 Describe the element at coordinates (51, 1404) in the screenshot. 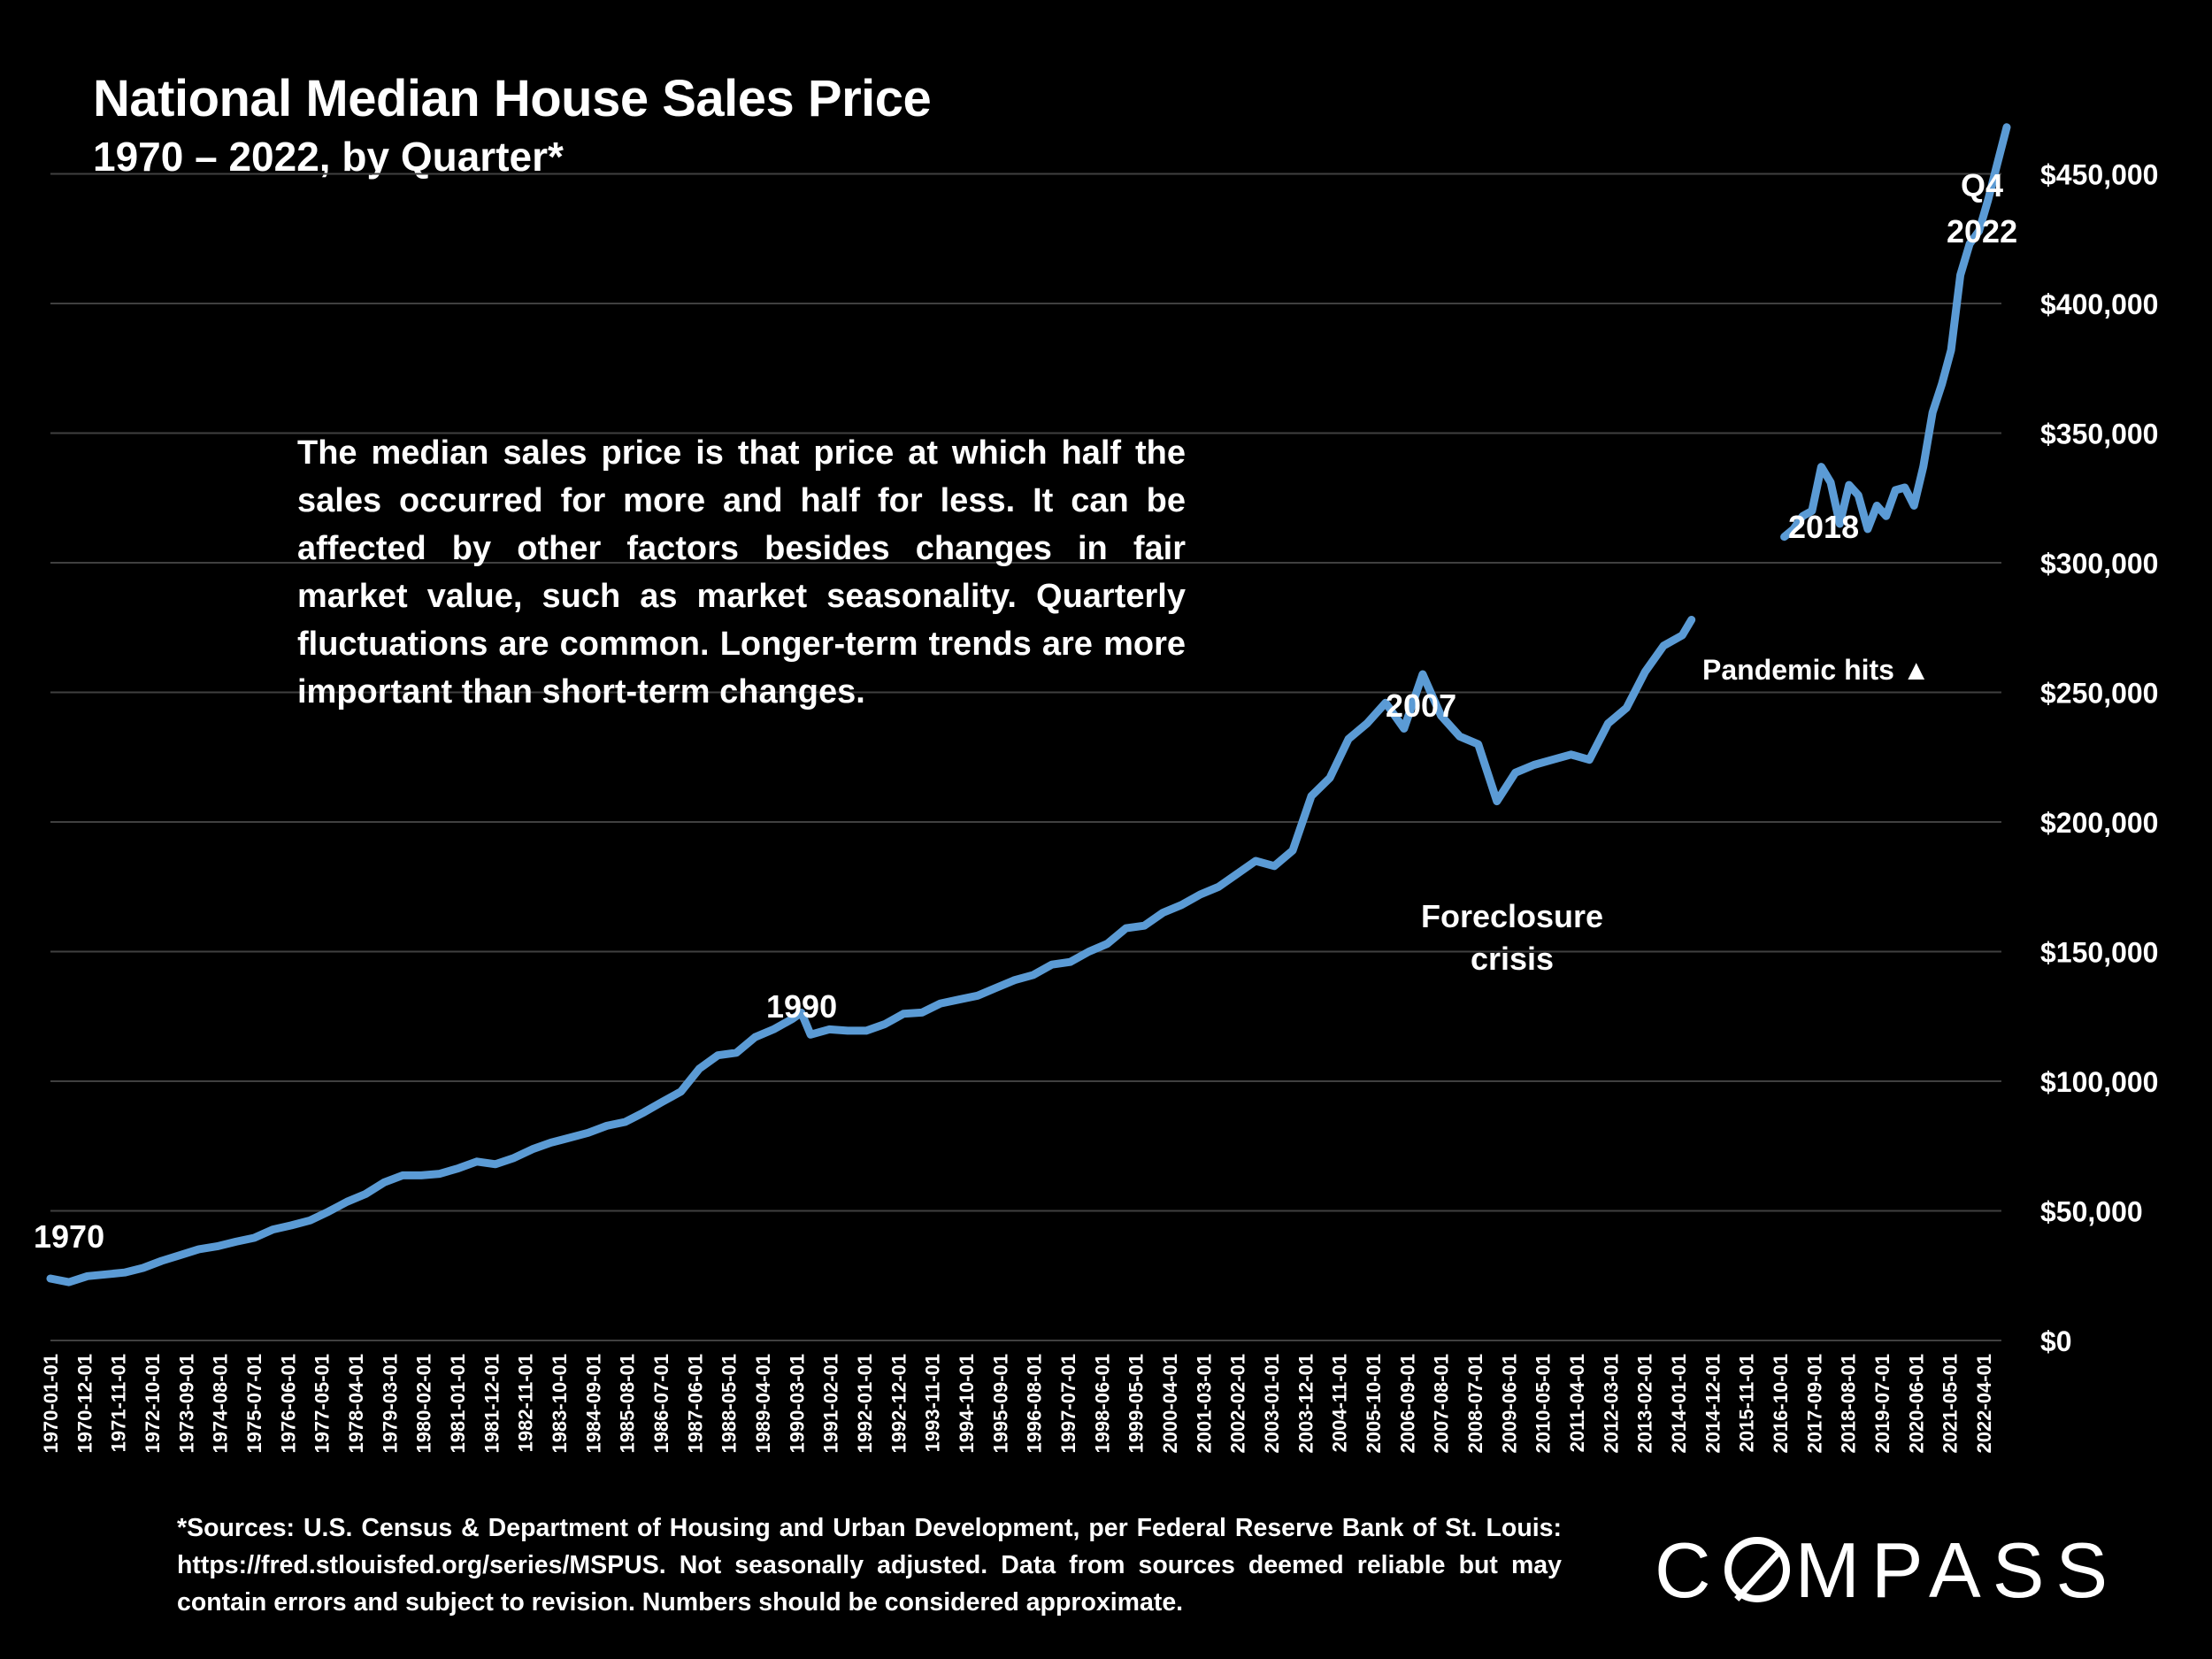

I see `x-tick-label: 1970-01-01` at that location.